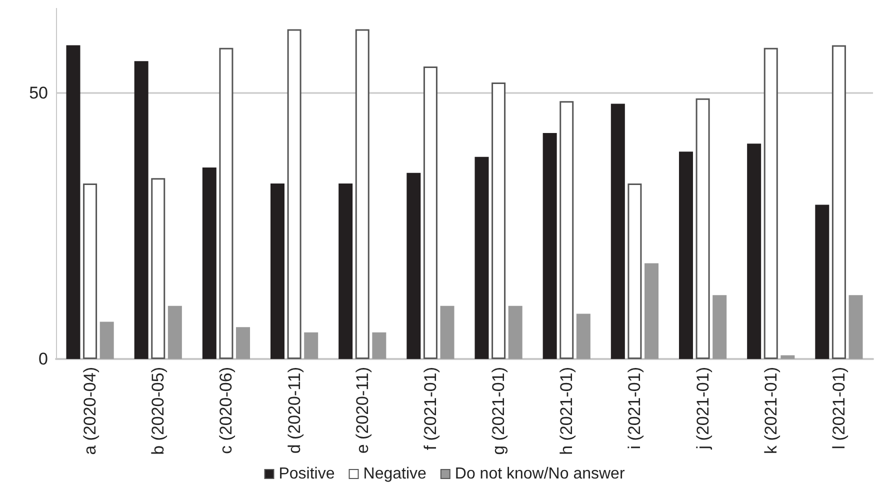  What do you see at coordinates (430, 408) in the screenshot?
I see `x-tick-label: f (2021-01)` at bounding box center [430, 408].